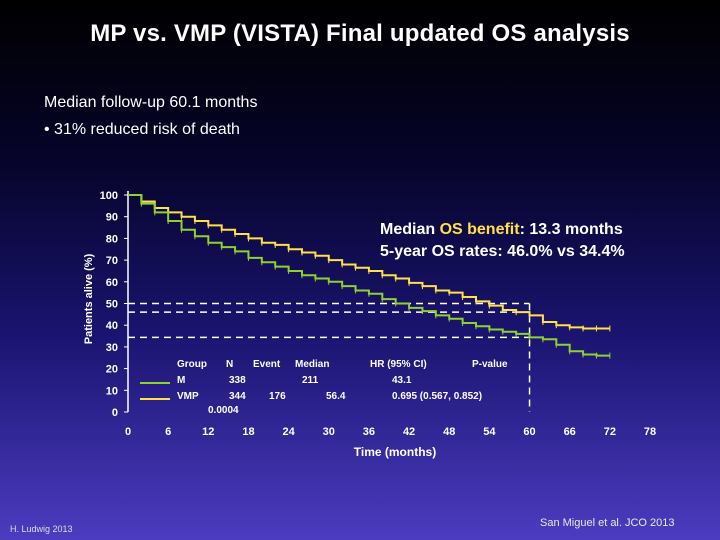 This screenshot has width=720, height=540. What do you see at coordinates (288, 432) in the screenshot?
I see `x-tick-label: 24` at bounding box center [288, 432].